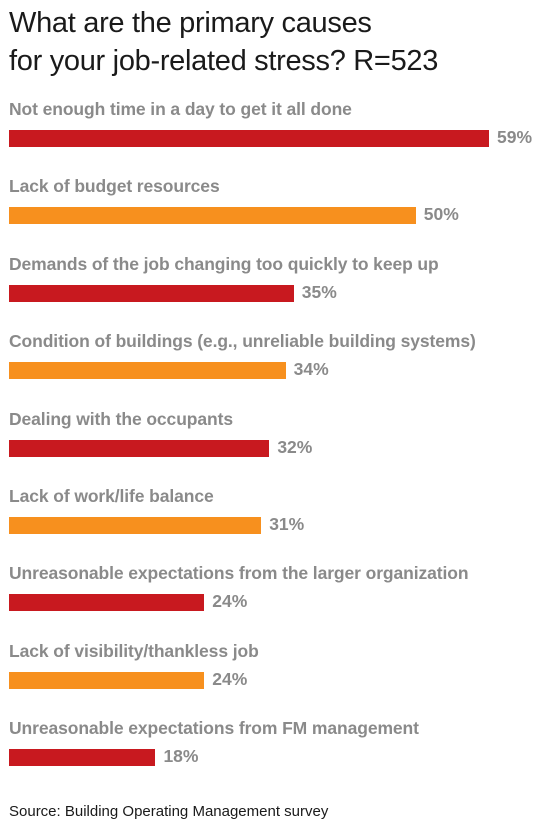 The height and width of the screenshot is (836, 550). Describe the element at coordinates (134, 650) in the screenshot. I see `category-label: Lack of visibility/thankless job` at that location.